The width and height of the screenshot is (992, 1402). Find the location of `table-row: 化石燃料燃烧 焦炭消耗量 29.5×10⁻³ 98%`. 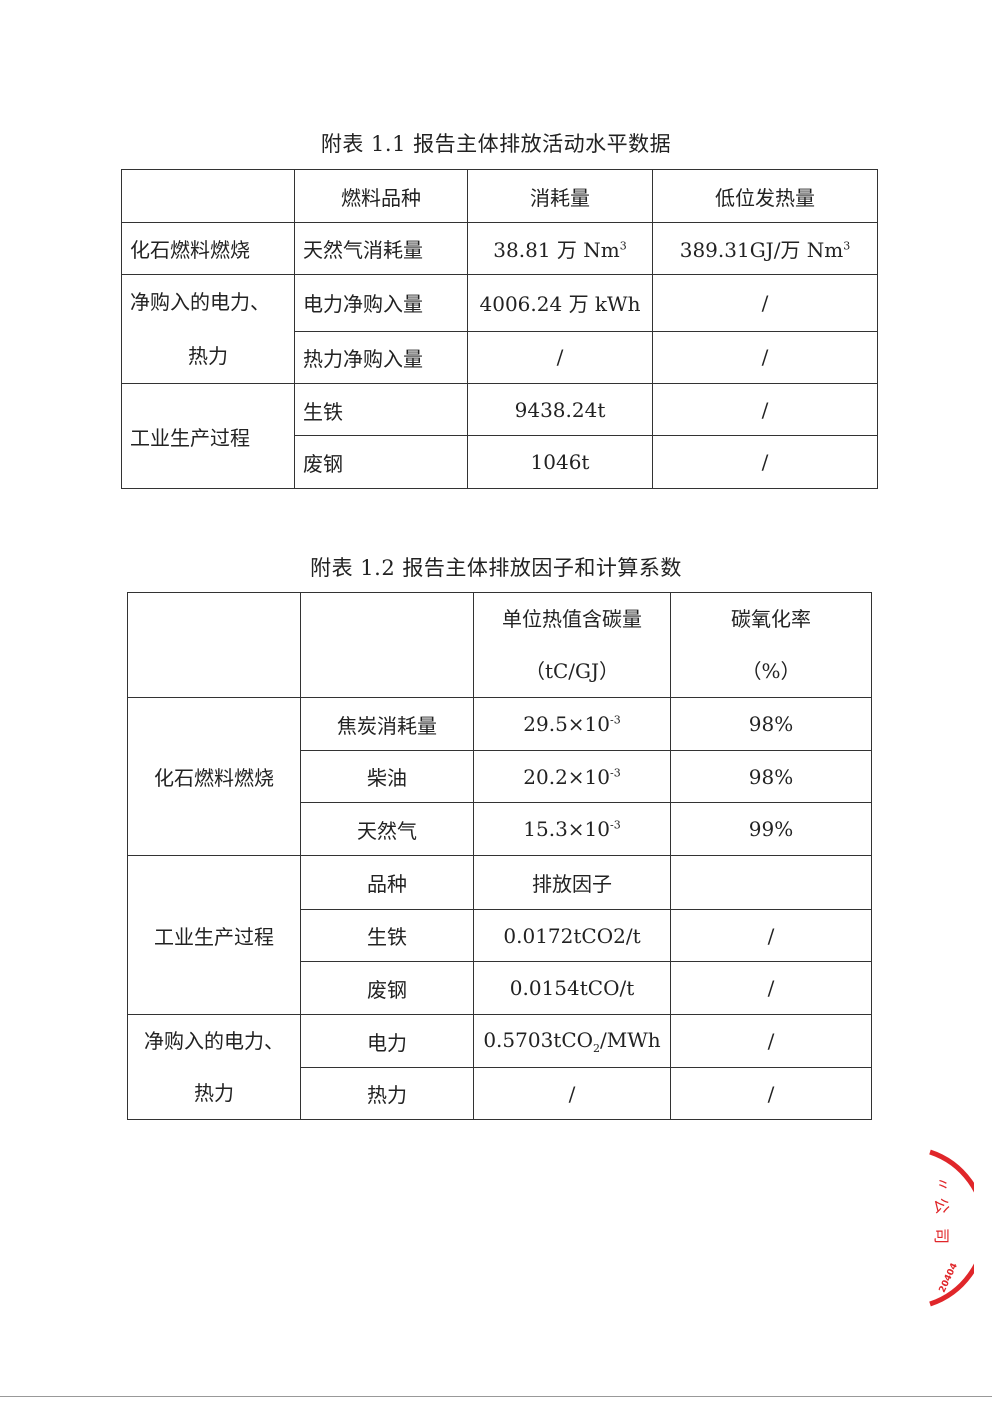

table-row: 化石燃料燃烧 焦炭消耗量 29.5×10⁻³ 98% is located at coordinates (499, 776).